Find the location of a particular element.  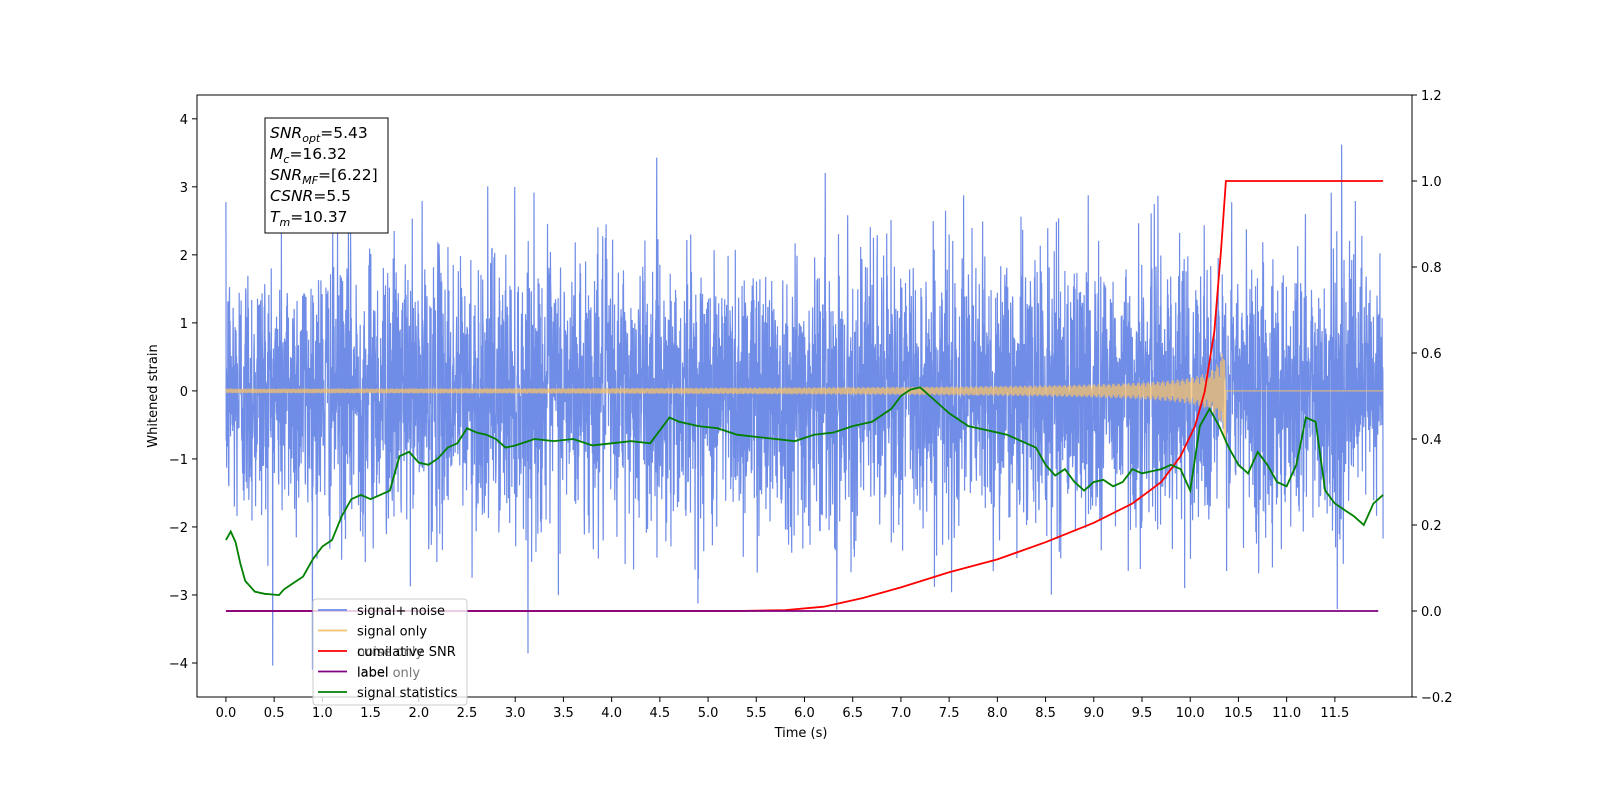

y-left-tick-label: −4 is located at coordinates (178, 664).